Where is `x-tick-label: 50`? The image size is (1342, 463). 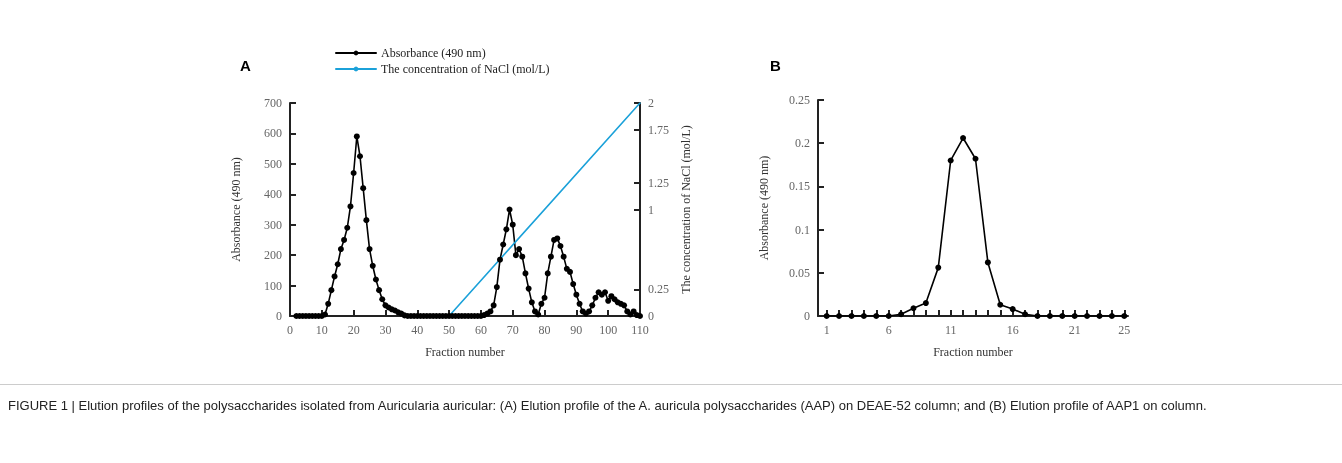
x-tick-label: 50 is located at coordinates (449, 330).